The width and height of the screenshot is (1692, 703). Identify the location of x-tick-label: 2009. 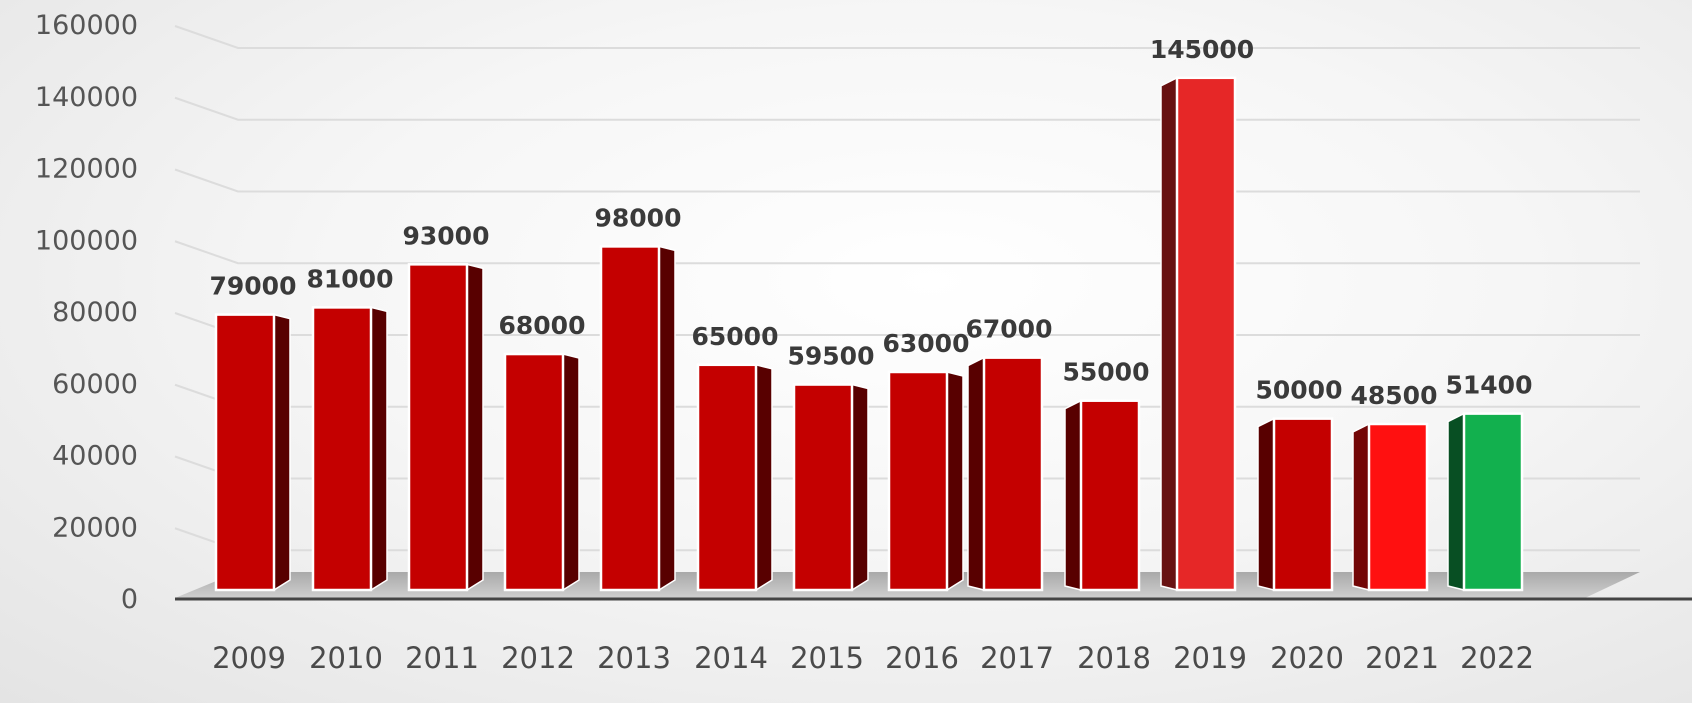
(249, 658).